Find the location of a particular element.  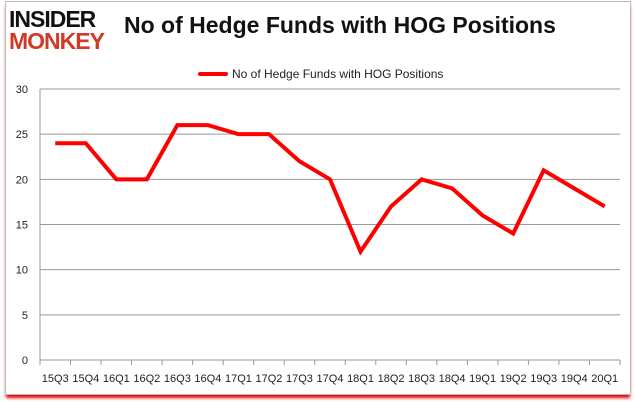

y-tick-label: 15 is located at coordinates (22, 226).